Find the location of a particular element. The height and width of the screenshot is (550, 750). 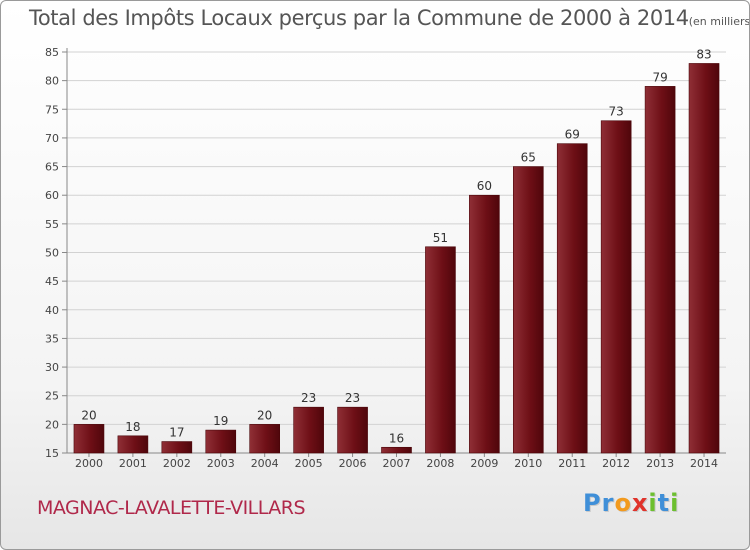

bar-2006 is located at coordinates (352, 430).